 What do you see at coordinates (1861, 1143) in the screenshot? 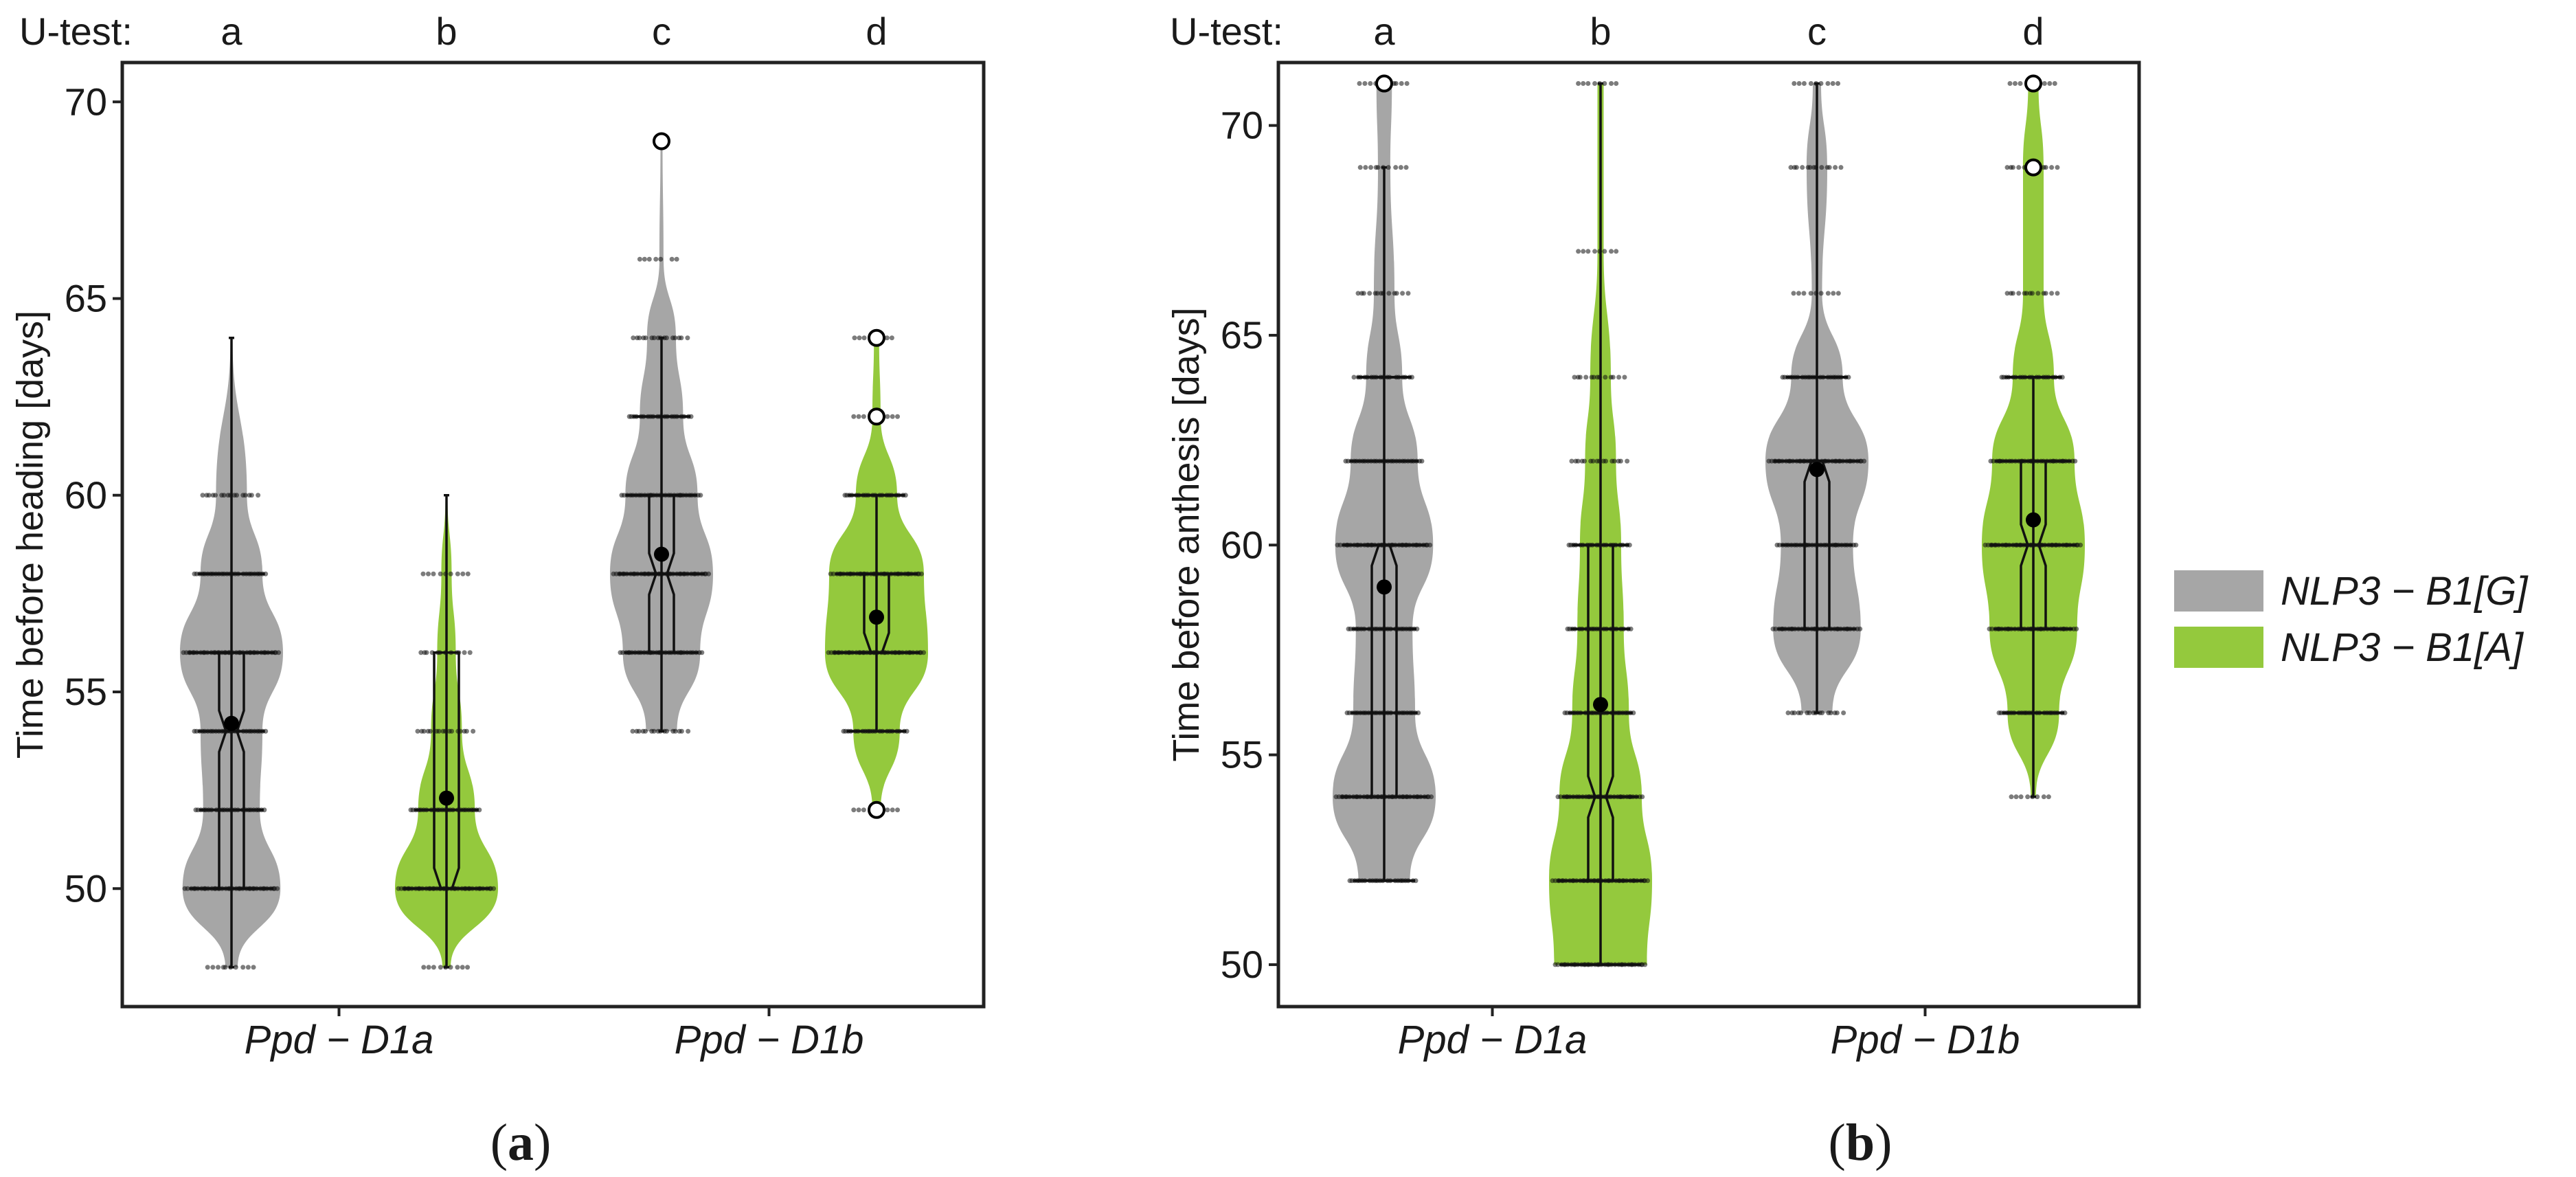
I see `panel-label-b: (b)` at bounding box center [1861, 1143].